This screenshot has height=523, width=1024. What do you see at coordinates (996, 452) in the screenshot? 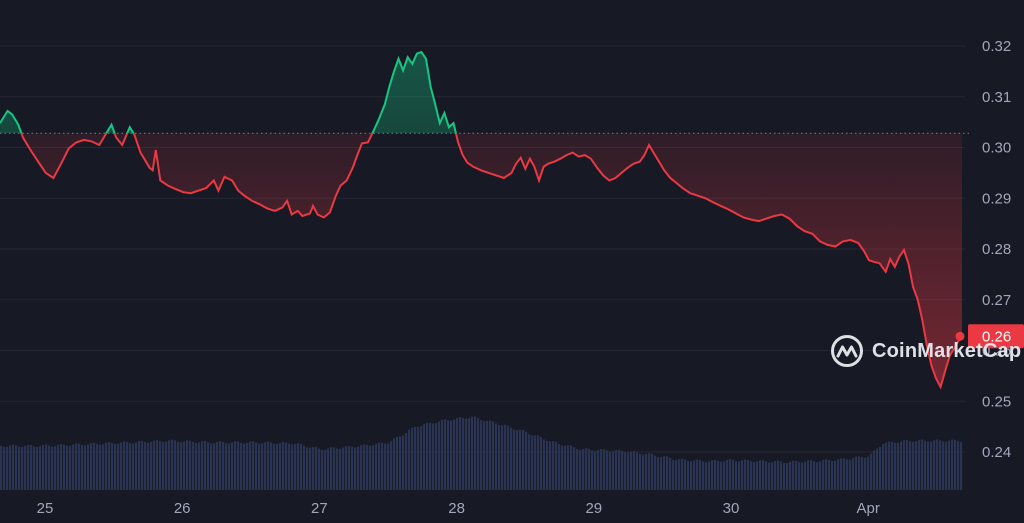
I see `y-tick-label: 0.24` at bounding box center [996, 452].